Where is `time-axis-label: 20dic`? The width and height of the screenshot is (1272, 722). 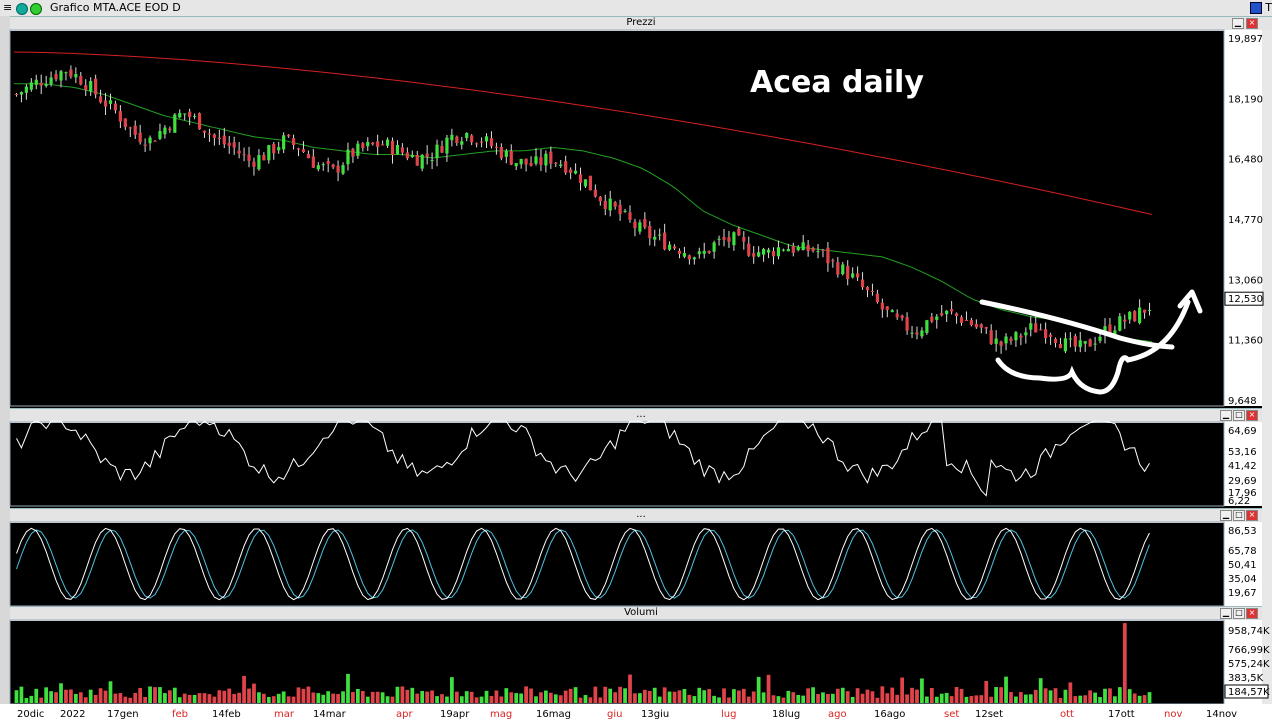 time-axis-label: 20dic is located at coordinates (30, 714).